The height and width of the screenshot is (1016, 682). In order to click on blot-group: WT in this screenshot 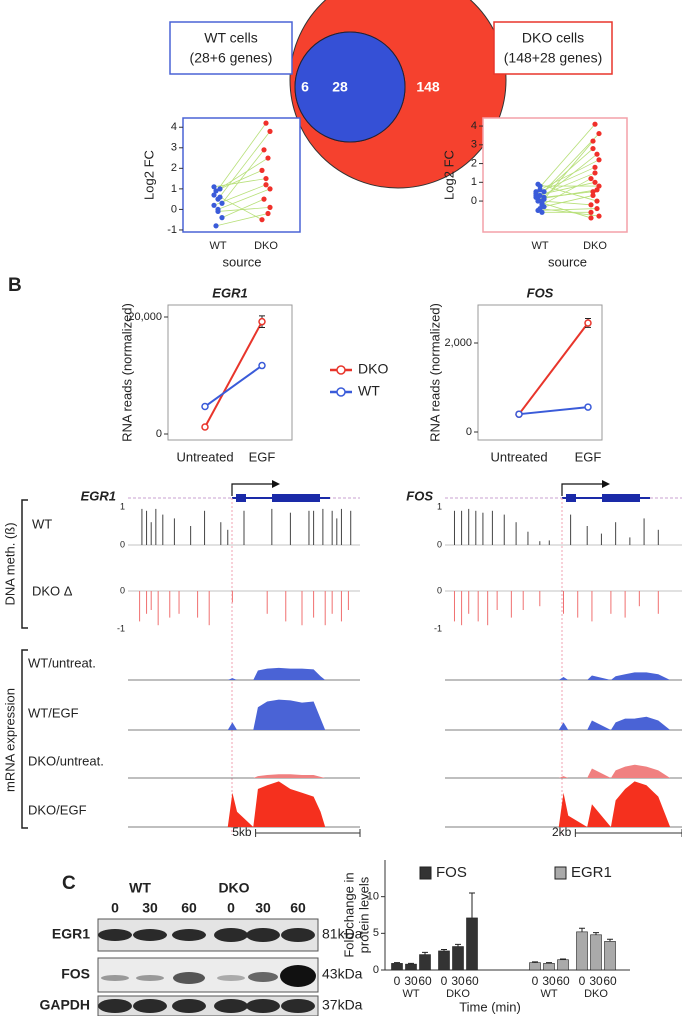, I will do `click(140, 888)`.